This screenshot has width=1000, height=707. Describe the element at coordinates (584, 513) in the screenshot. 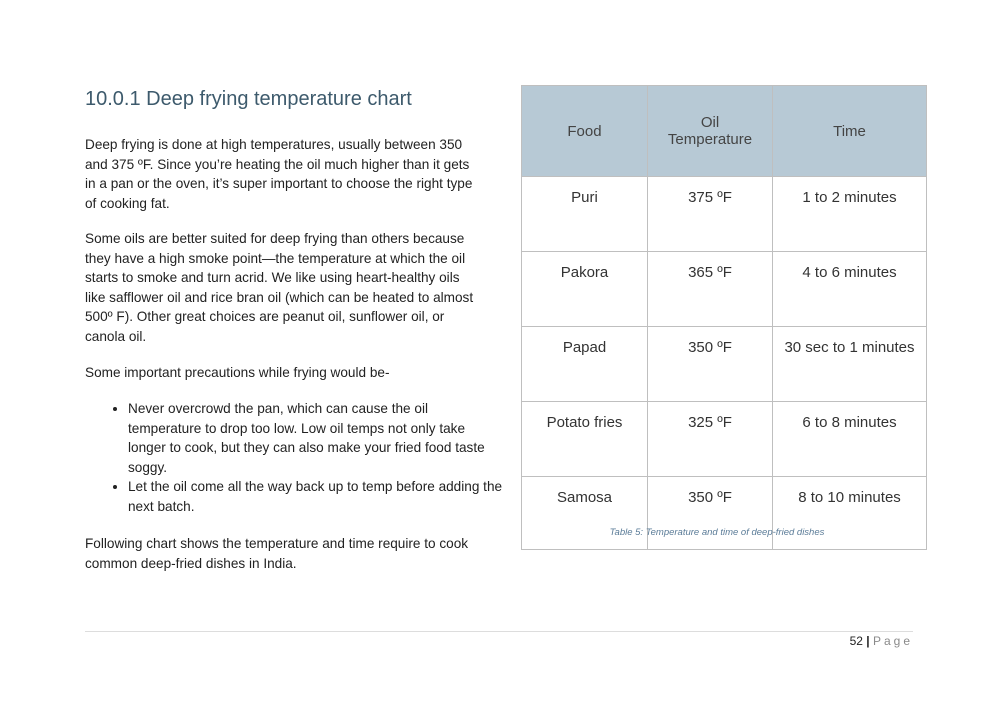

I see `table-cell: Samosa` at that location.